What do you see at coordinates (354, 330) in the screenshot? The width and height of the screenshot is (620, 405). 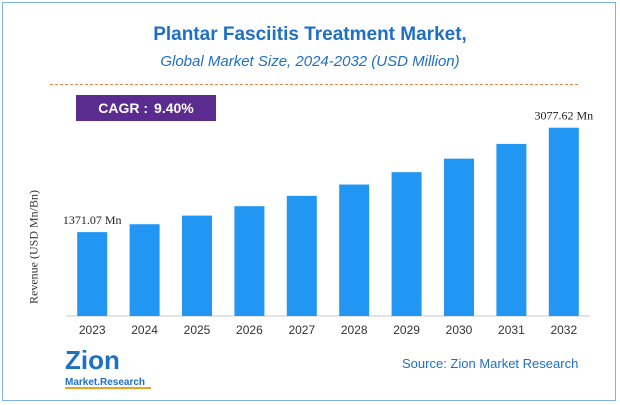 I see `x-tick-label: 2028` at bounding box center [354, 330].